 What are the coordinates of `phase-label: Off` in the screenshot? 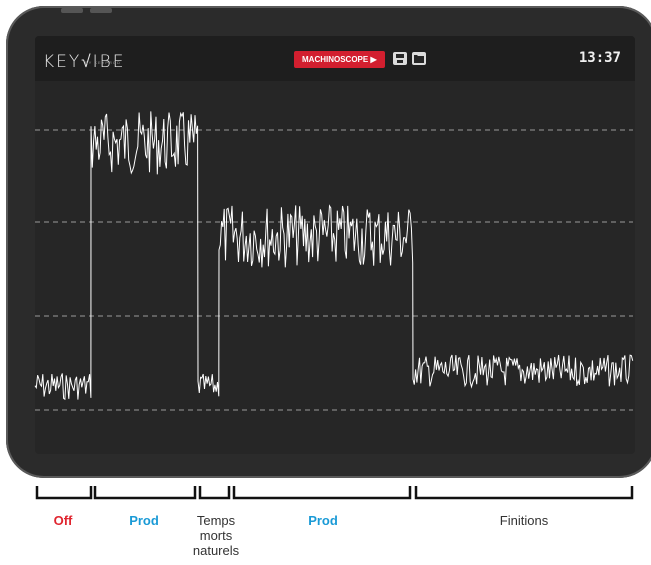 It's located at (63, 520).